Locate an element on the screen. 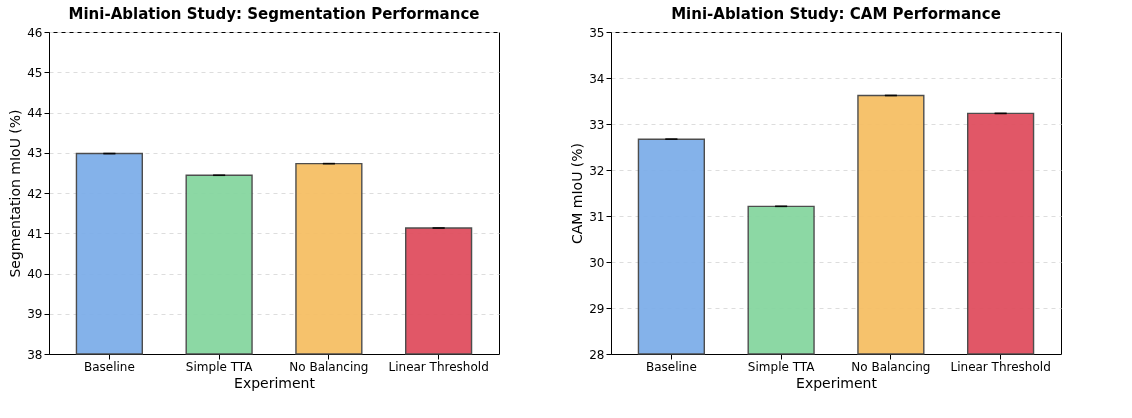 This screenshot has width=1132, height=418. y-axis-title: Segmentation mIoU (%) is located at coordinates (15, 193).